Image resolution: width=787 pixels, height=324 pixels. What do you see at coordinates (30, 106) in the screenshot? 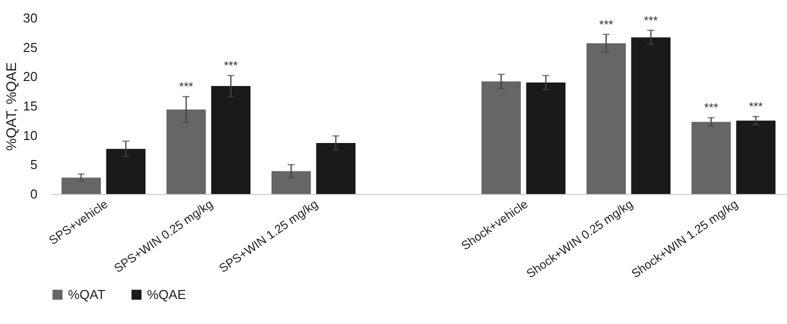
I see `y-tick-label: 15` at bounding box center [30, 106].